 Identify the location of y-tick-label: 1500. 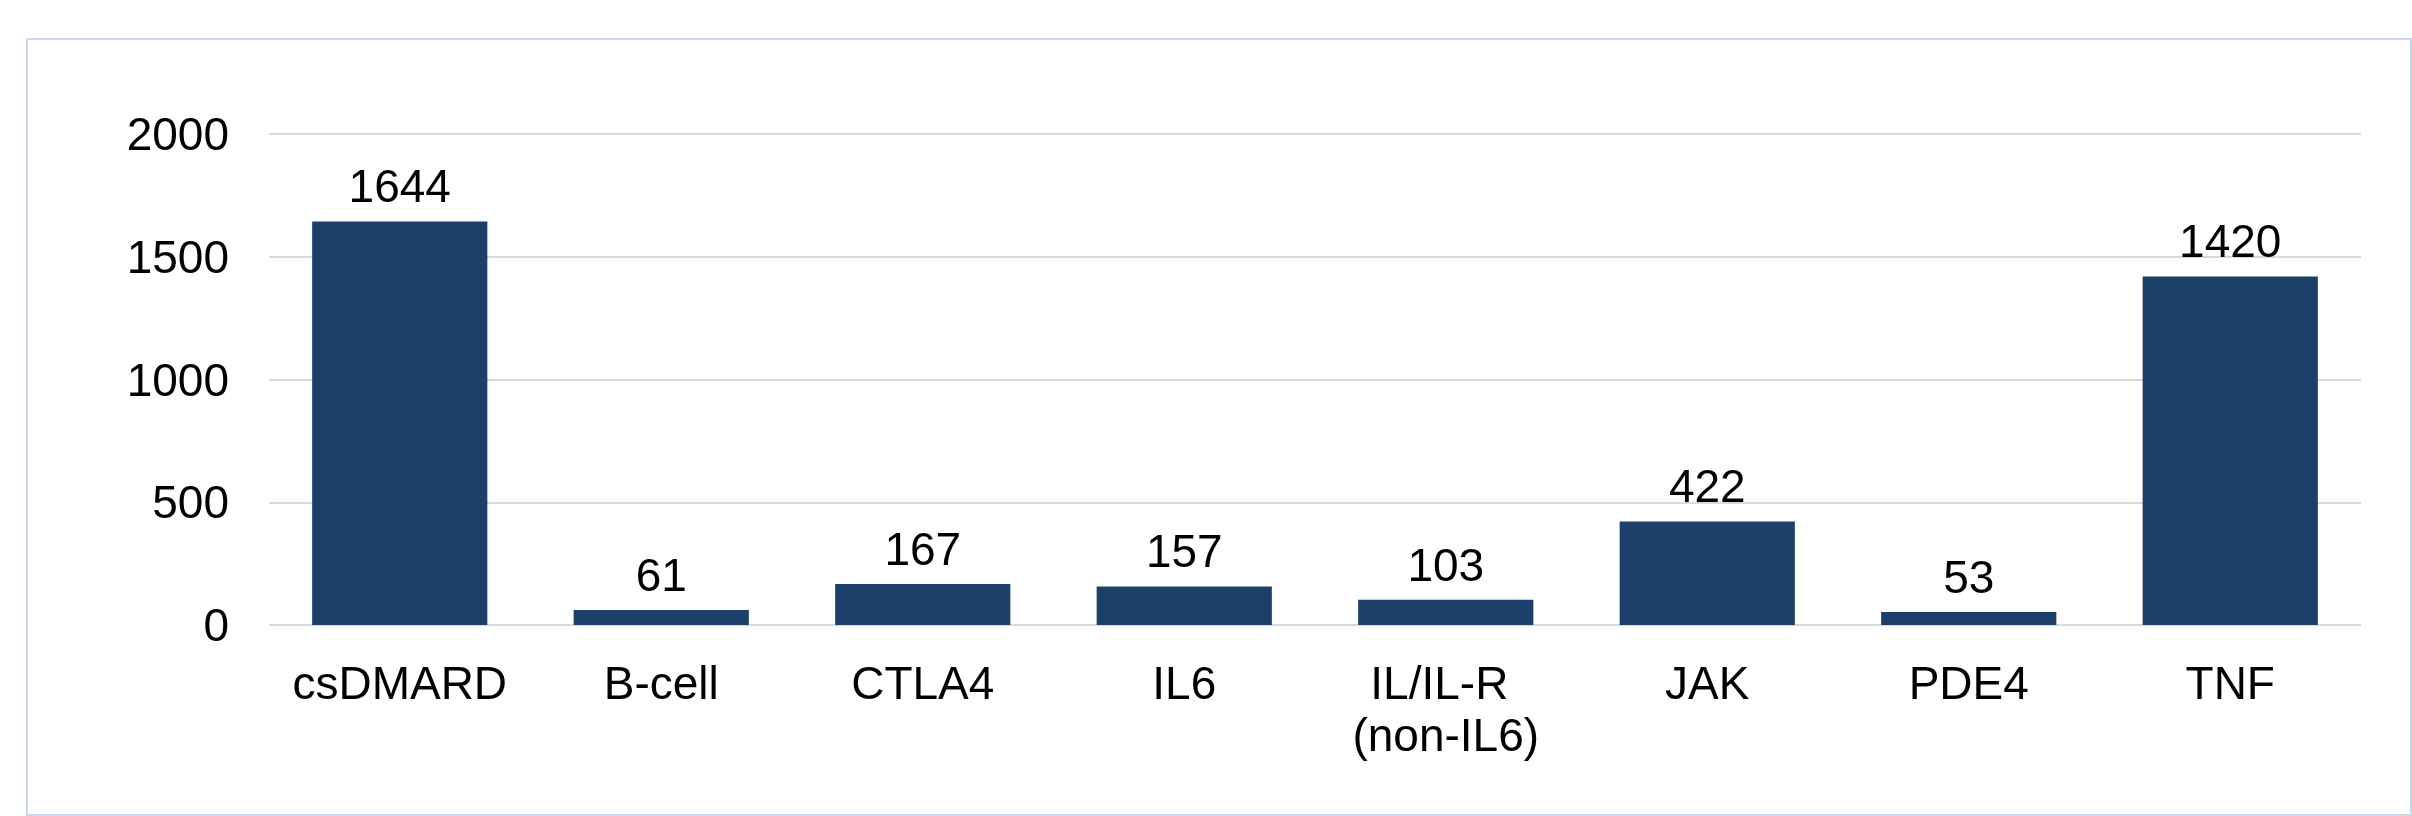
(177, 256).